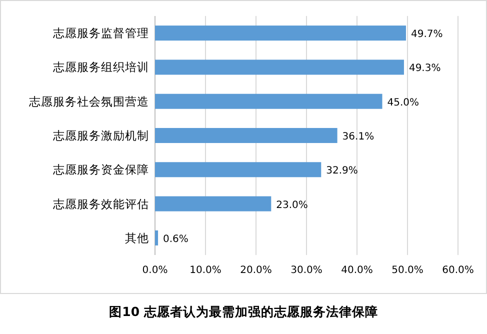 This screenshot has height=334, width=487. I want to click on data-label: 32.9%, so click(342, 171).